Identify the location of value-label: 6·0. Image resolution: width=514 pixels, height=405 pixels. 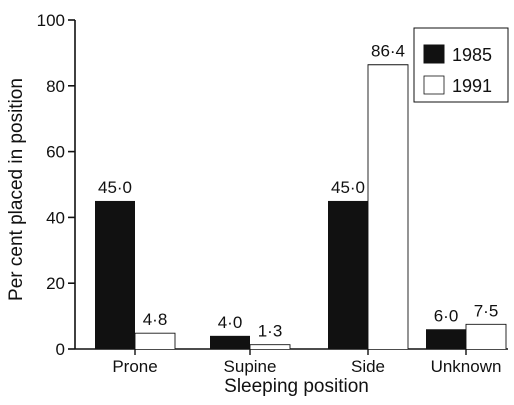
(446, 315).